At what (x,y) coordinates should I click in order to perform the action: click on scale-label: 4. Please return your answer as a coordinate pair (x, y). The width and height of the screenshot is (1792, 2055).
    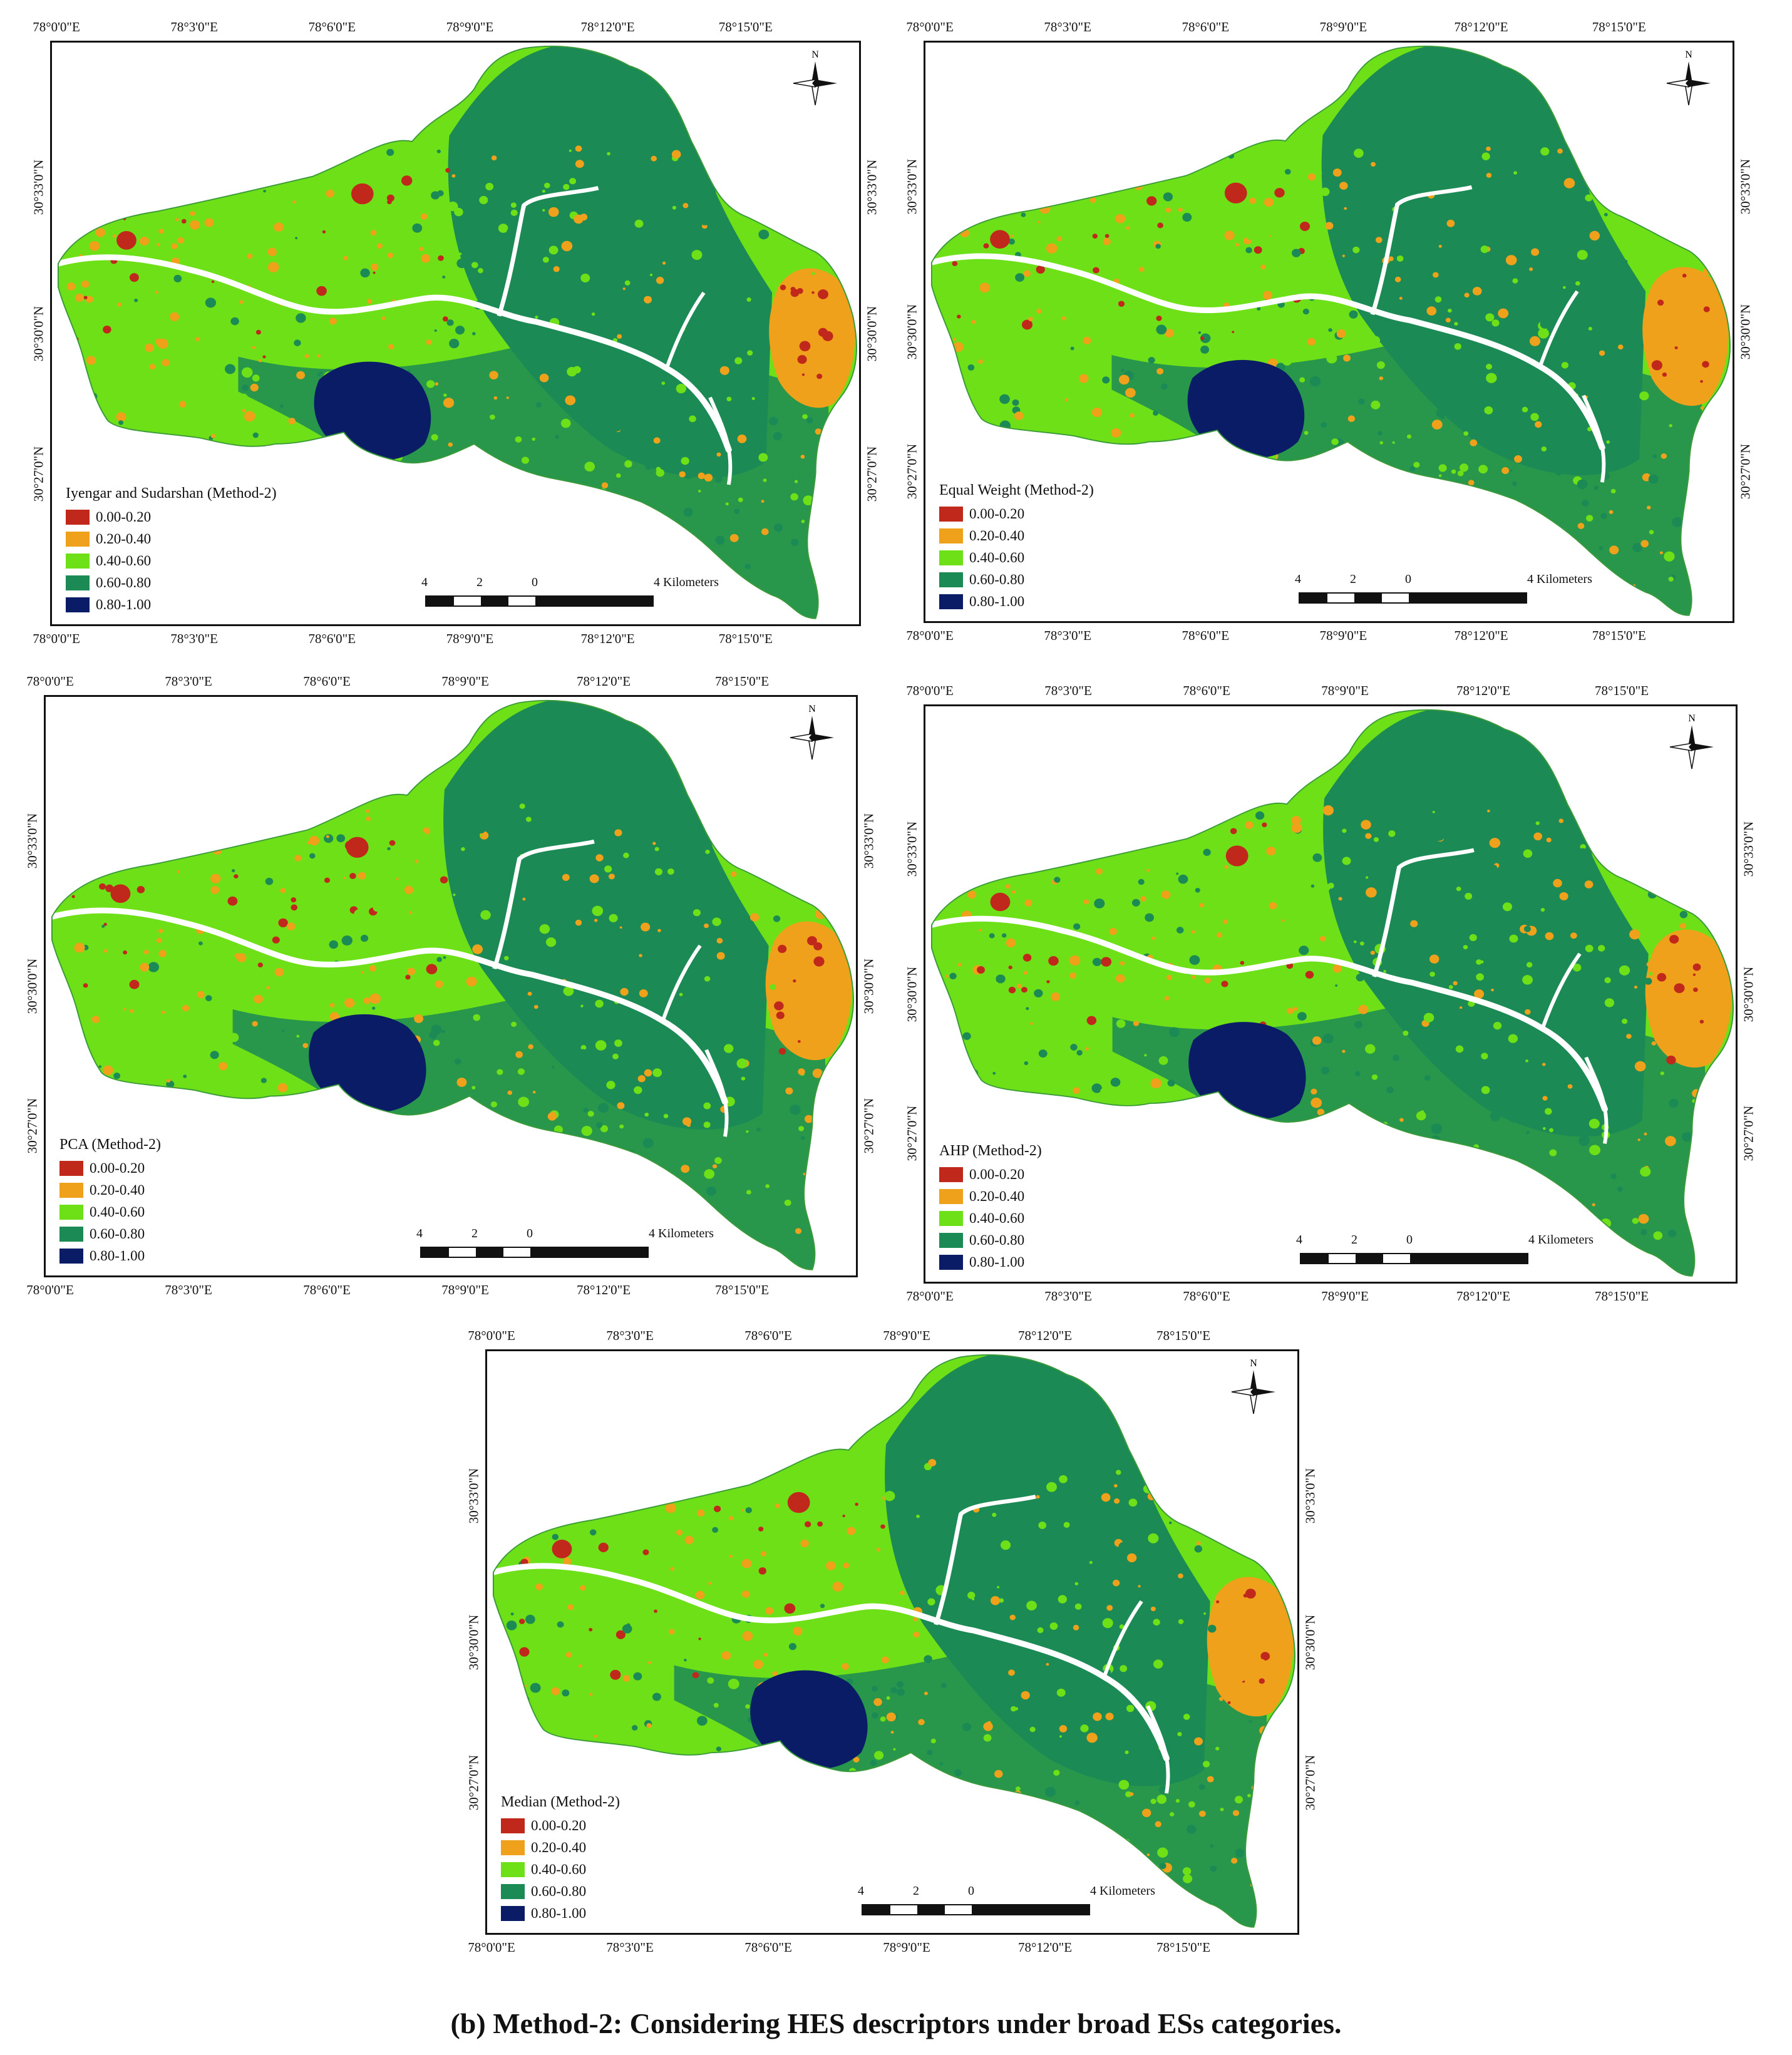
    Looking at the image, I should click on (861, 1891).